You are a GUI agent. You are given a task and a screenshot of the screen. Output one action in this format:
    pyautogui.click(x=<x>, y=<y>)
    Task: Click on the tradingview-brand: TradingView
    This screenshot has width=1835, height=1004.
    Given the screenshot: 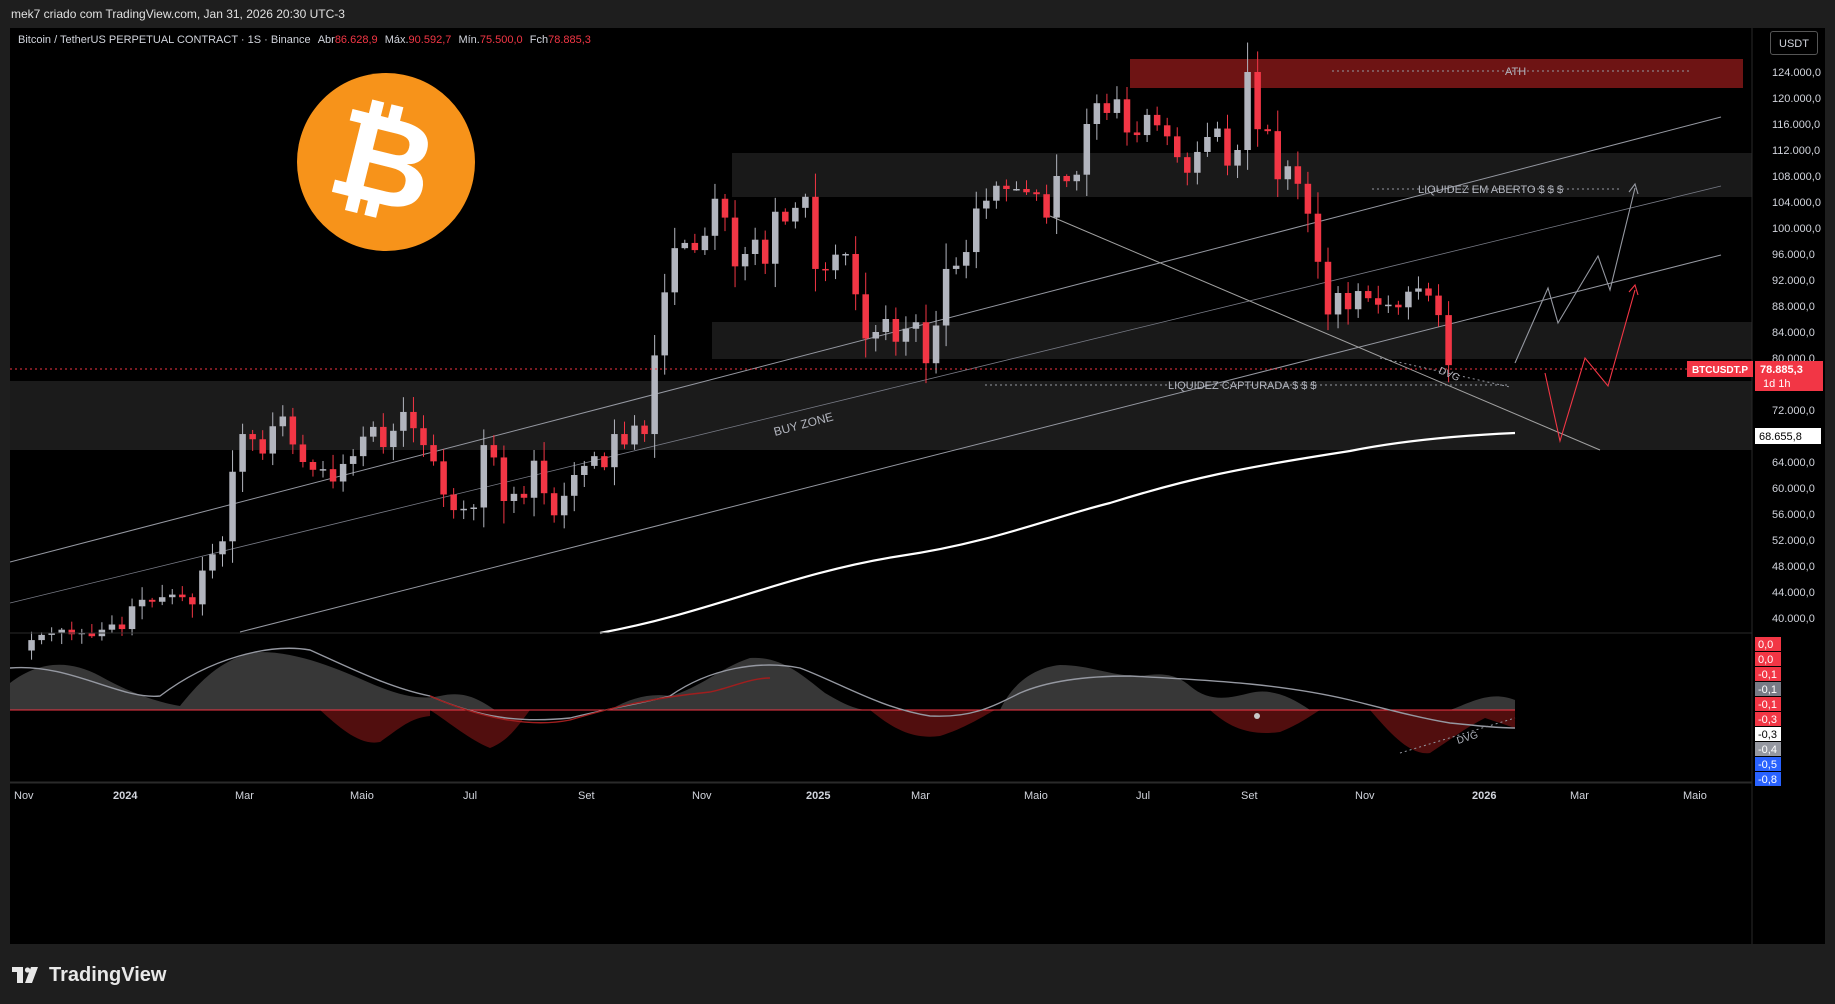 What is the action you would take?
    pyautogui.click(x=89, y=975)
    